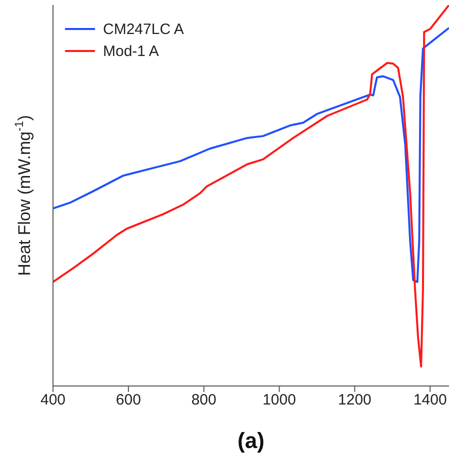 This screenshot has width=453, height=464. I want to click on x-tick-label: 400, so click(53, 400).